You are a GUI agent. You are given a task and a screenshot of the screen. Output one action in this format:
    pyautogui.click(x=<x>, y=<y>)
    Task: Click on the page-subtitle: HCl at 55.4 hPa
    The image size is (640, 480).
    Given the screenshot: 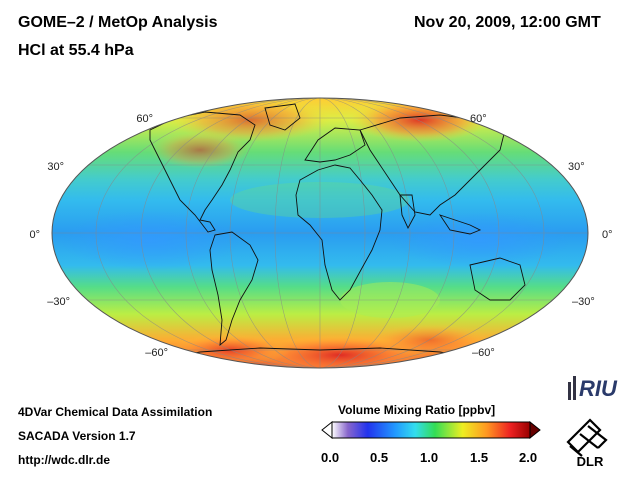 What is the action you would take?
    pyautogui.click(x=76, y=50)
    